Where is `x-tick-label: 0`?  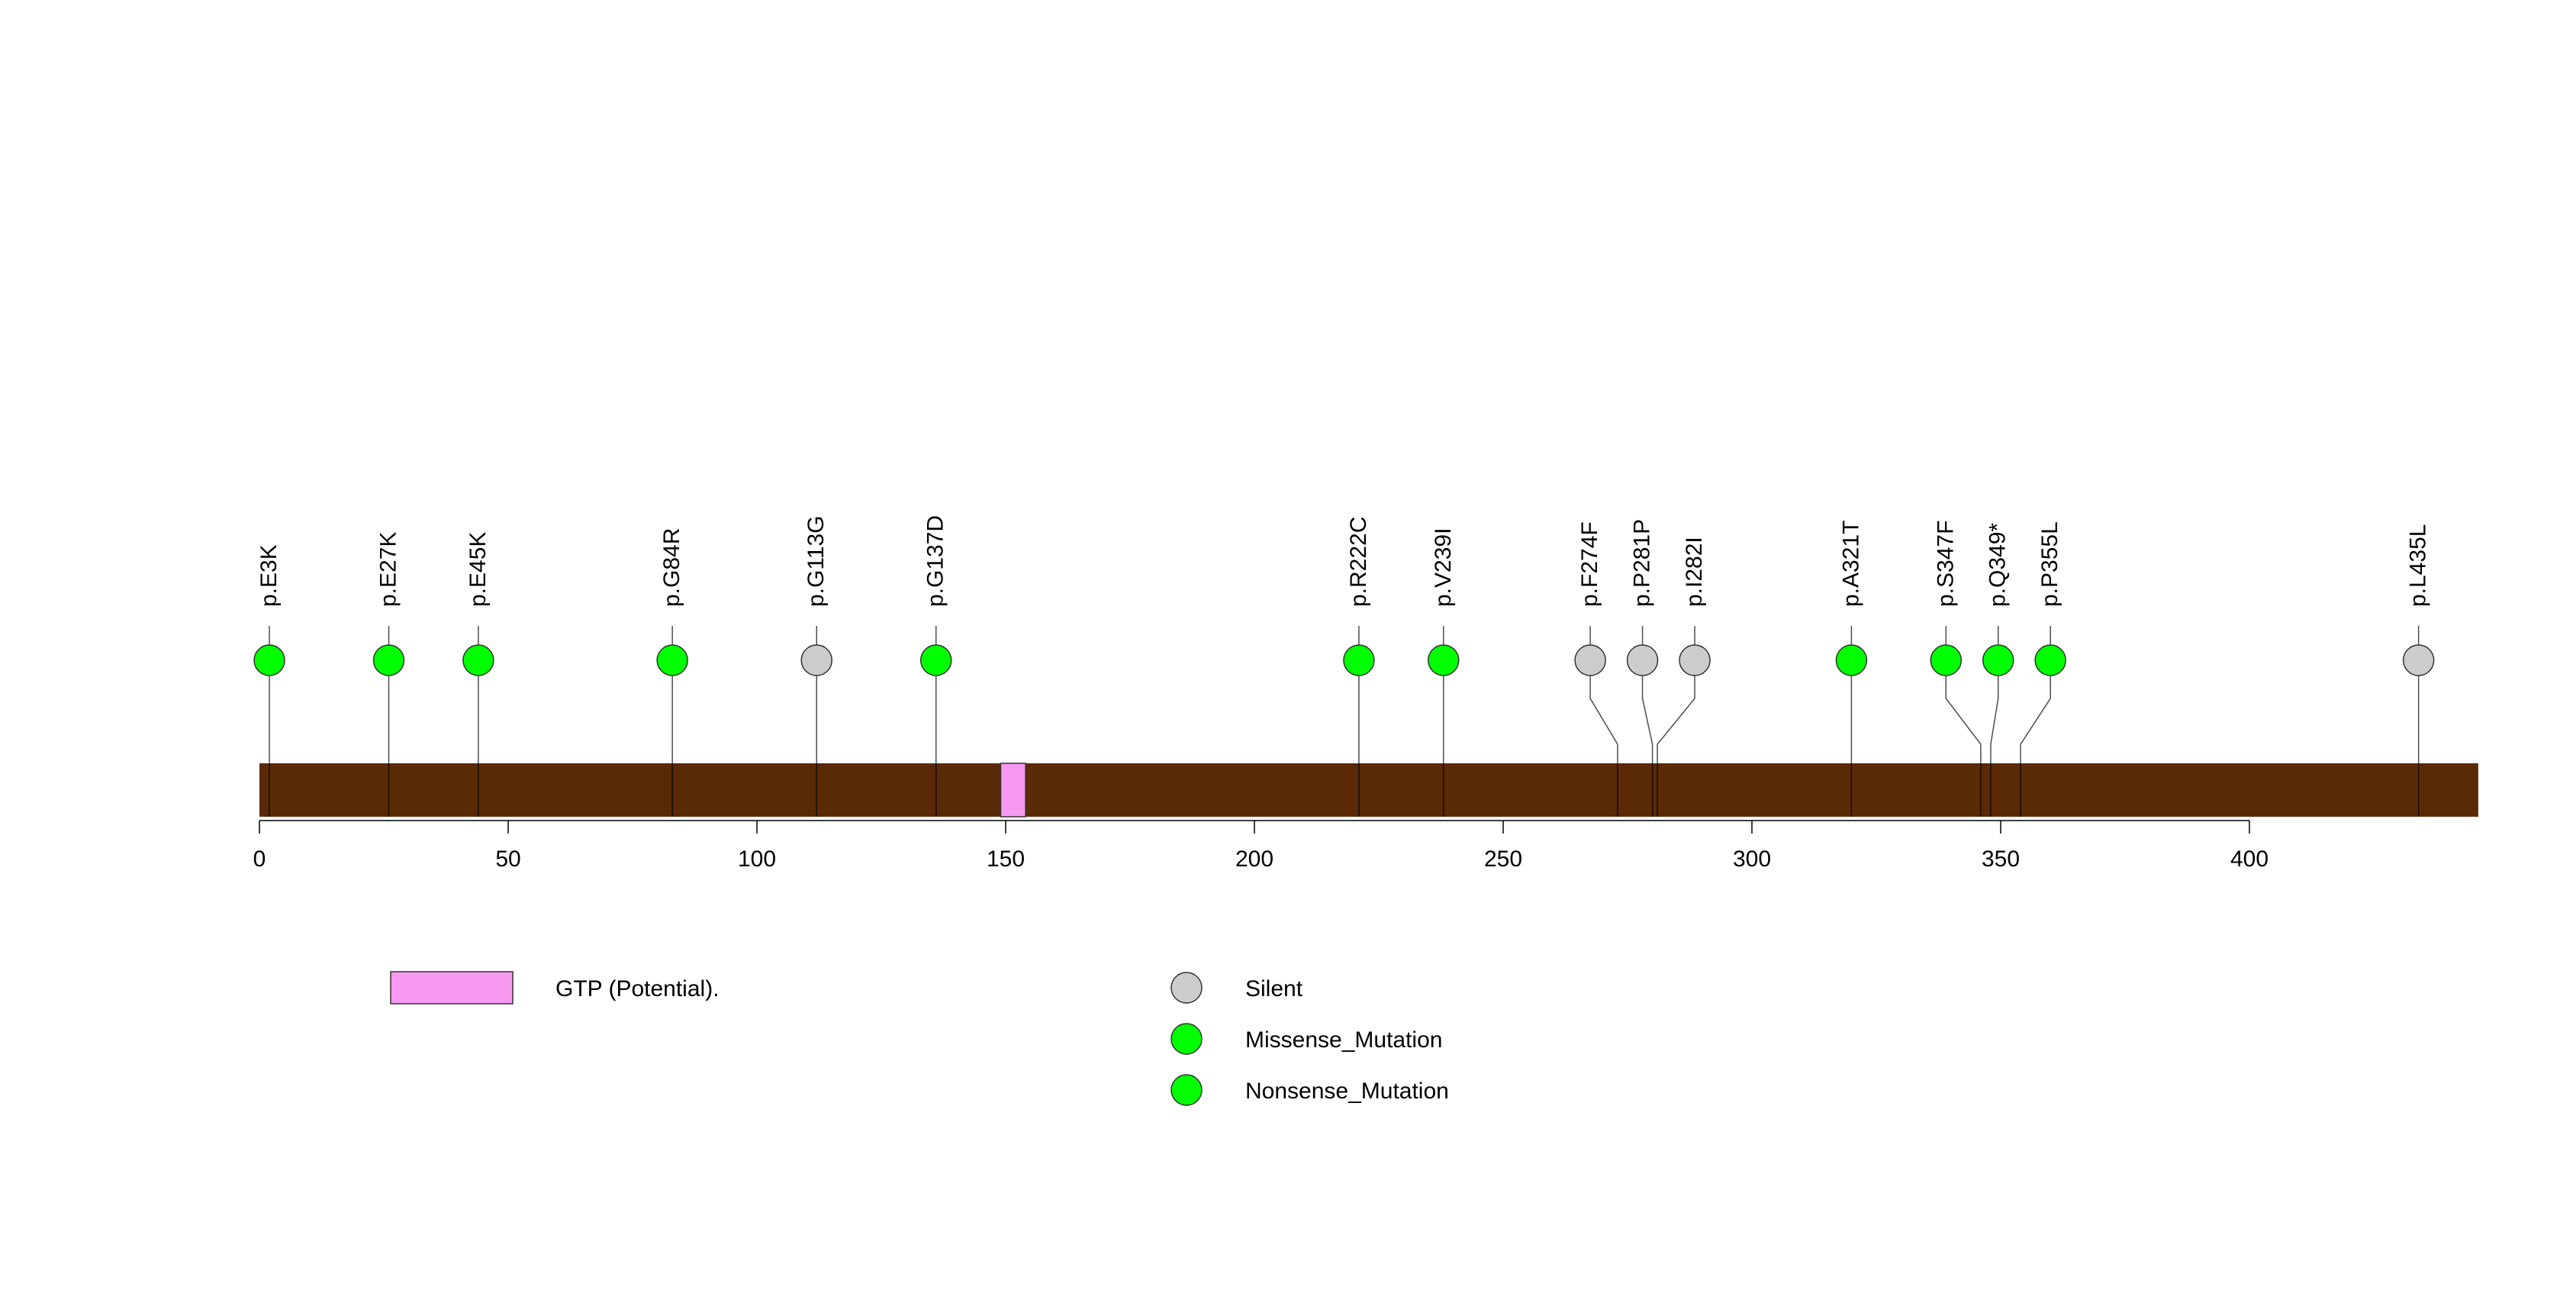 x-tick-label: 0 is located at coordinates (259, 860).